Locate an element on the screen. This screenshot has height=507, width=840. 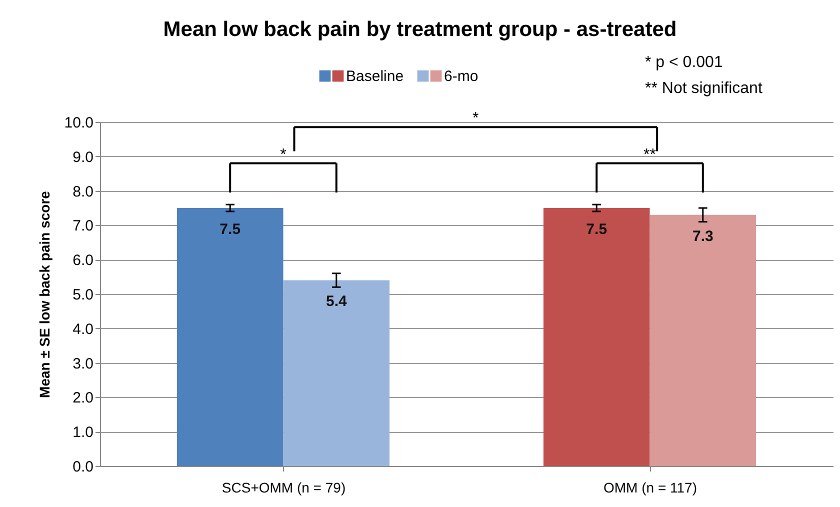
text: ** Not significant is located at coordinates (704, 88).